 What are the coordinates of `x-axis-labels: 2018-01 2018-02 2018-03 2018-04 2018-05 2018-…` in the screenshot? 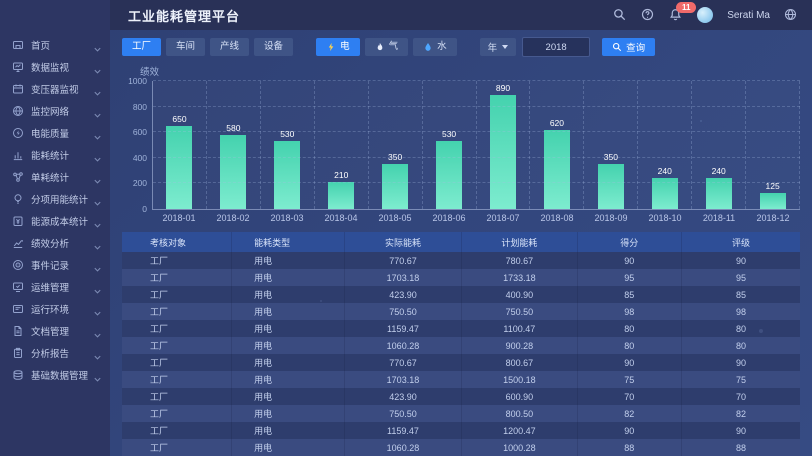 It's located at (476, 217).